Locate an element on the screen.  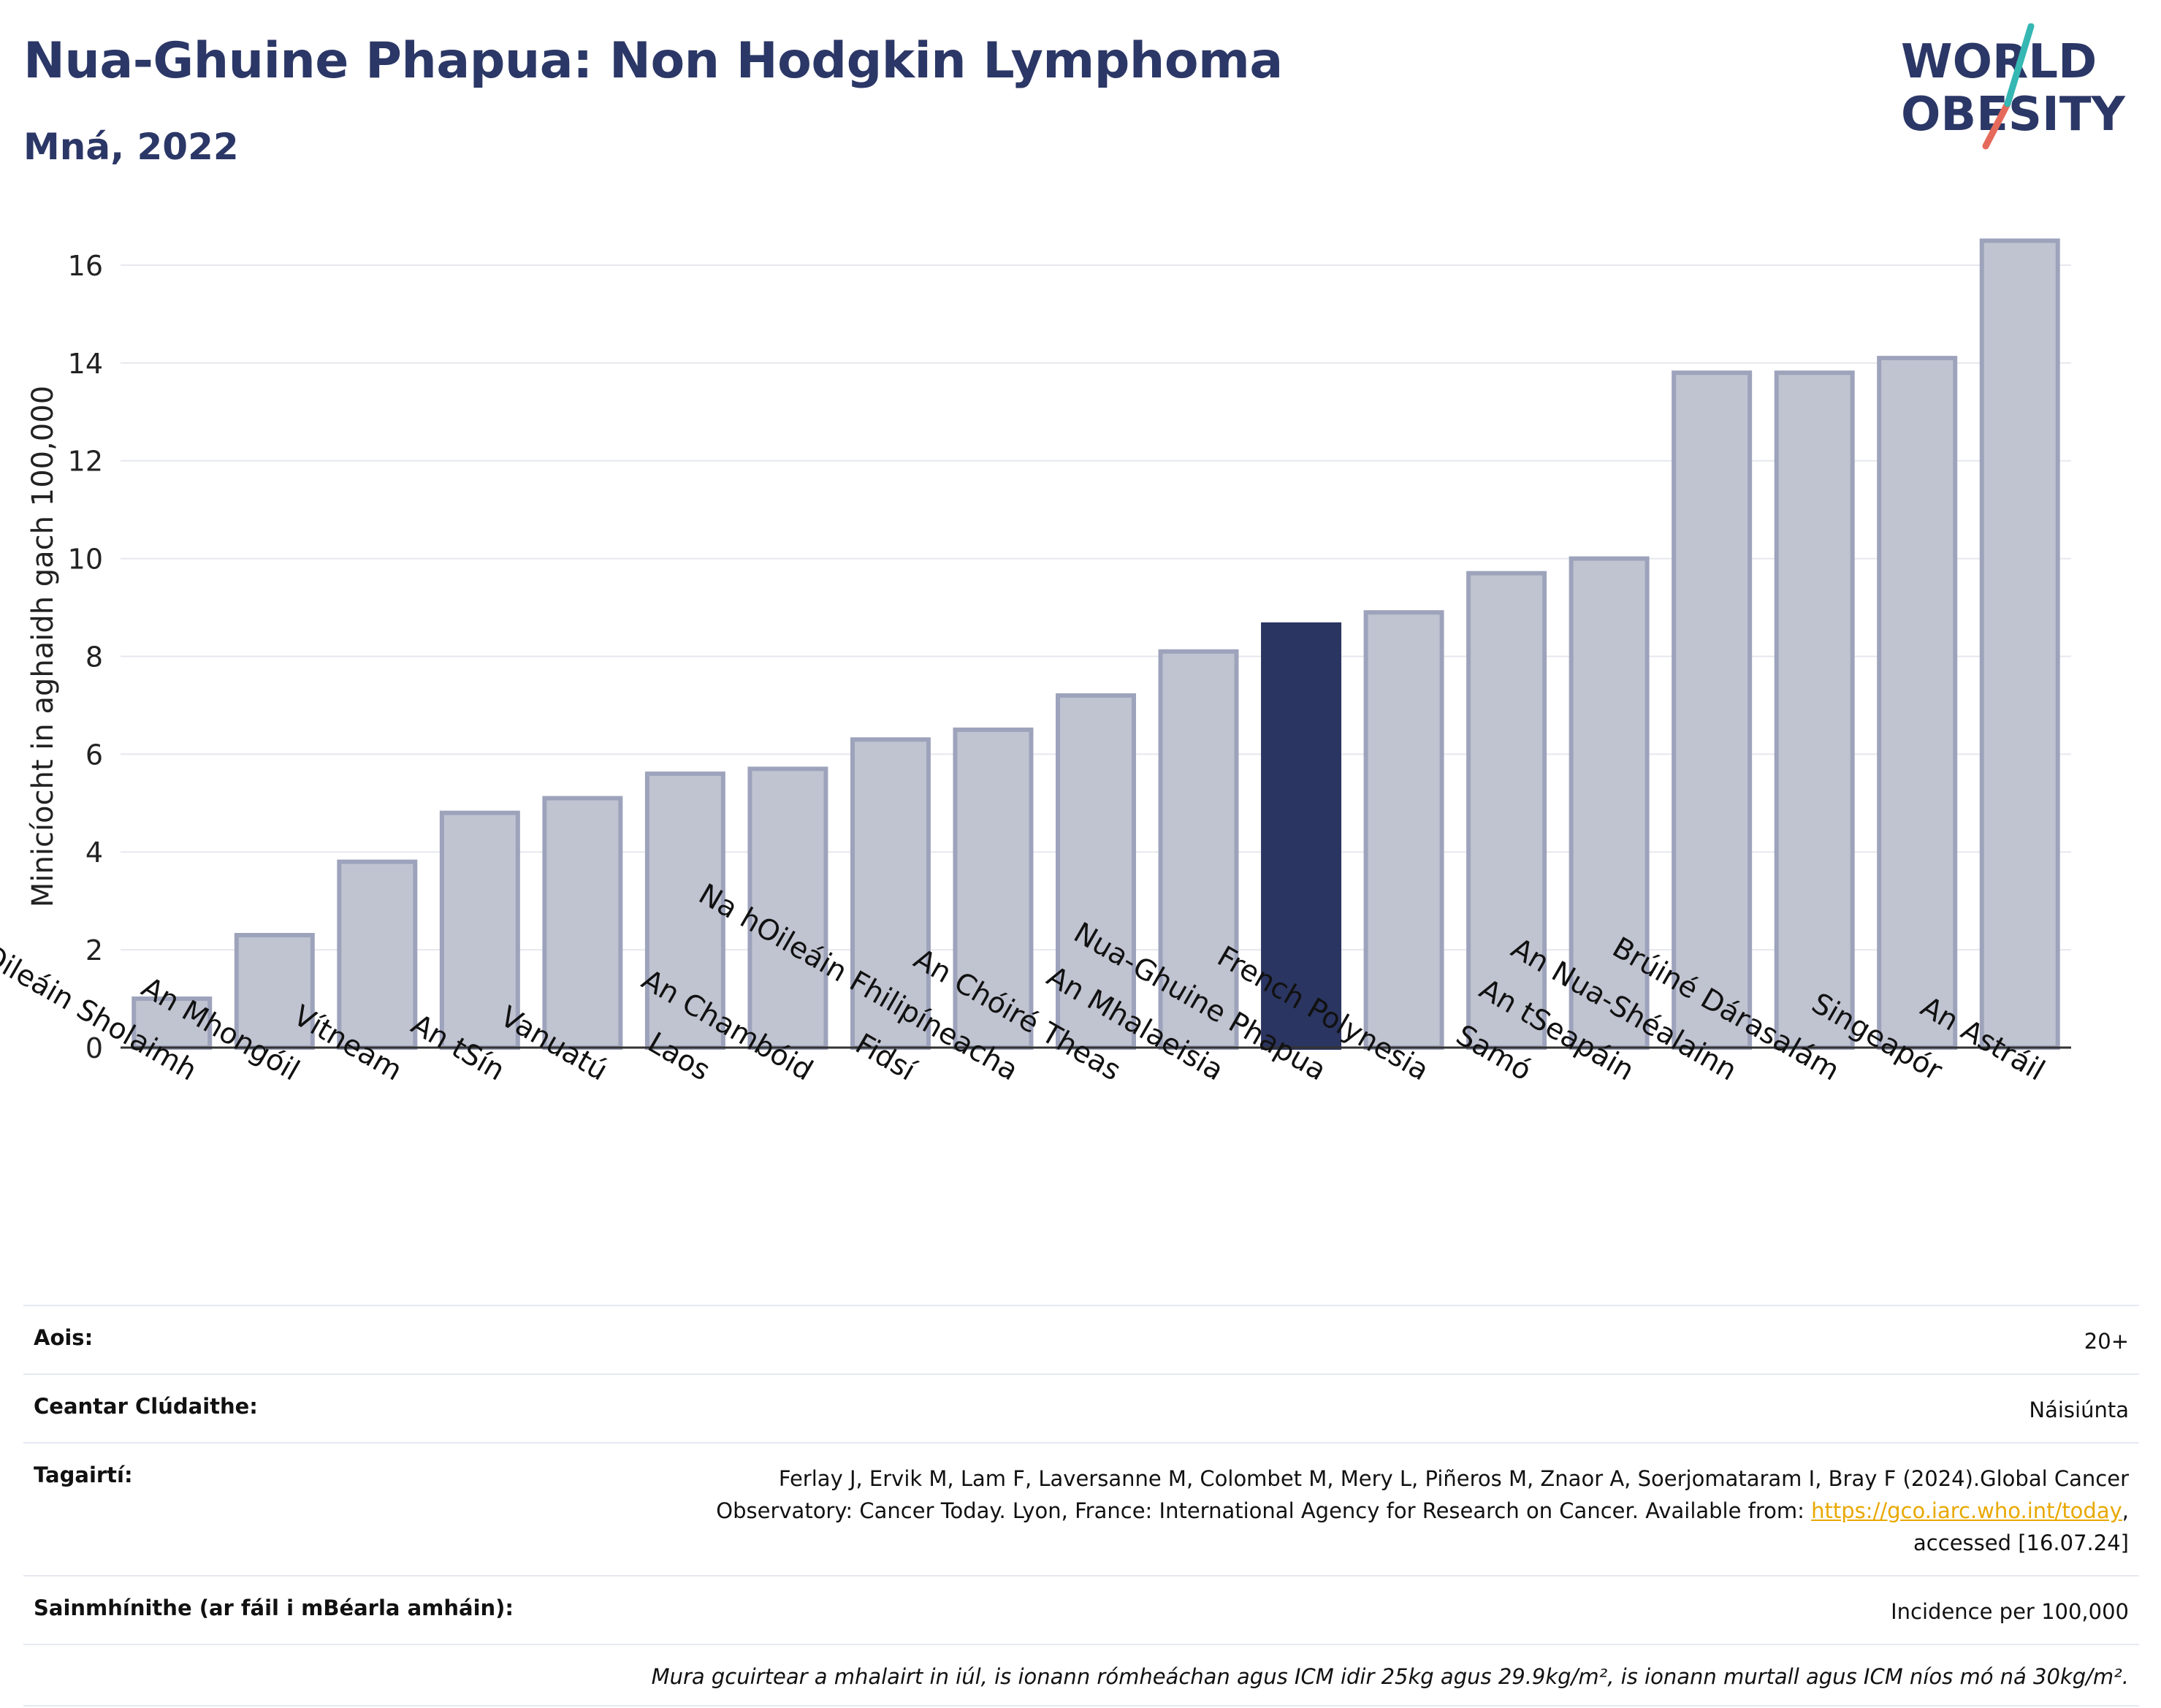
y-tick-label: 0 is located at coordinates (94, 1048).